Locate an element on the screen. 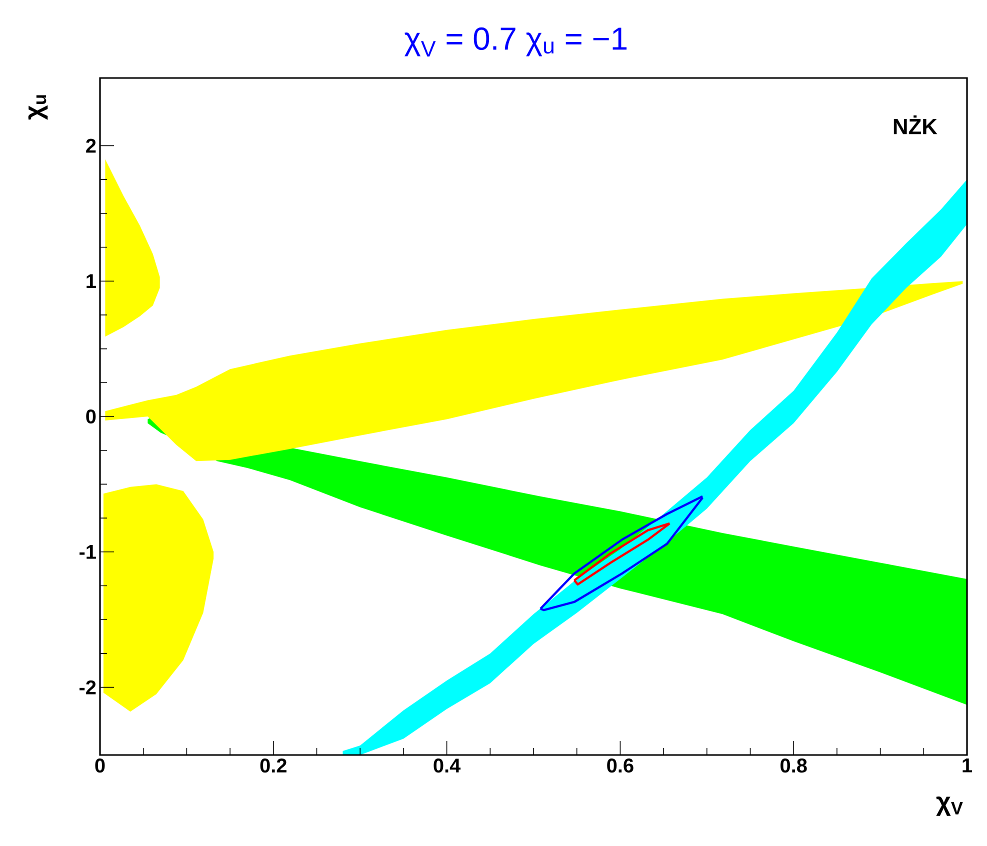 The image size is (987, 846). x-axis-title: χ$_{V}$ is located at coordinates (949, 806).